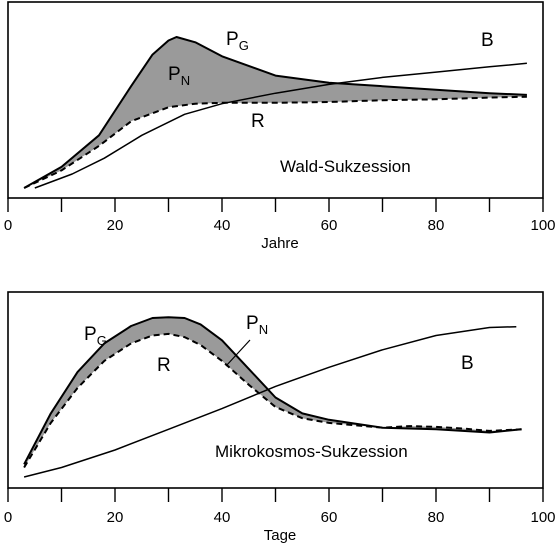  Describe the element at coordinates (436, 225) in the screenshot. I see `wald-x-tick-label: 80` at that location.